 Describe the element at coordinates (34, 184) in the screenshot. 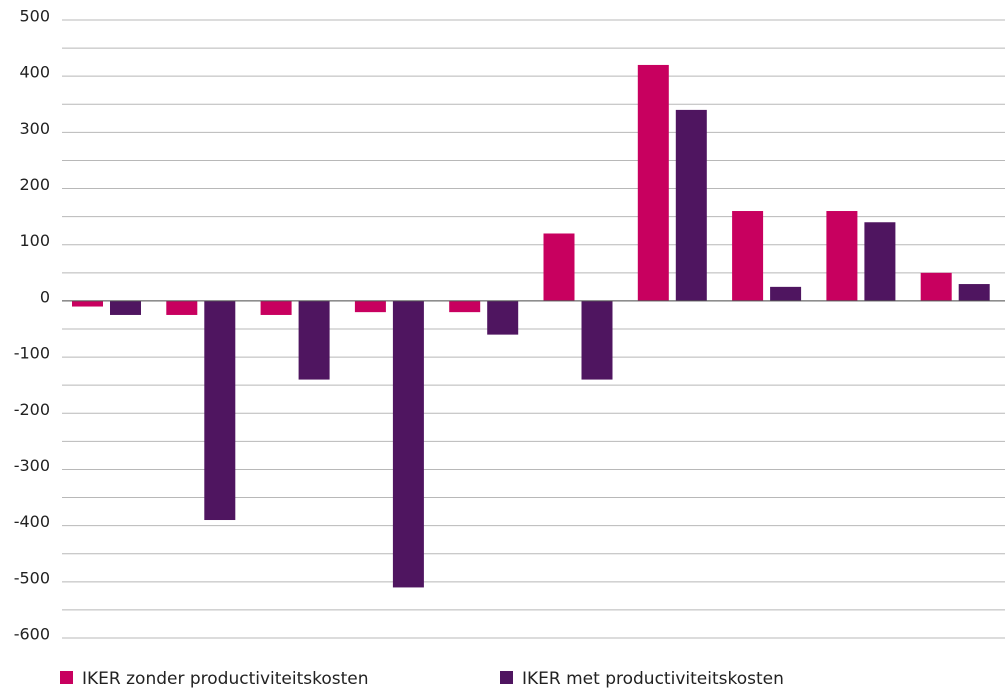

I see `y-tick-label: 200` at that location.